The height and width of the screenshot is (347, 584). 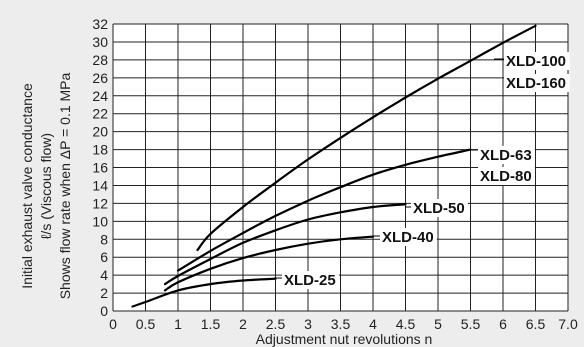 What do you see at coordinates (341, 324) in the screenshot?
I see `x-tick-label: 3.5` at bounding box center [341, 324].